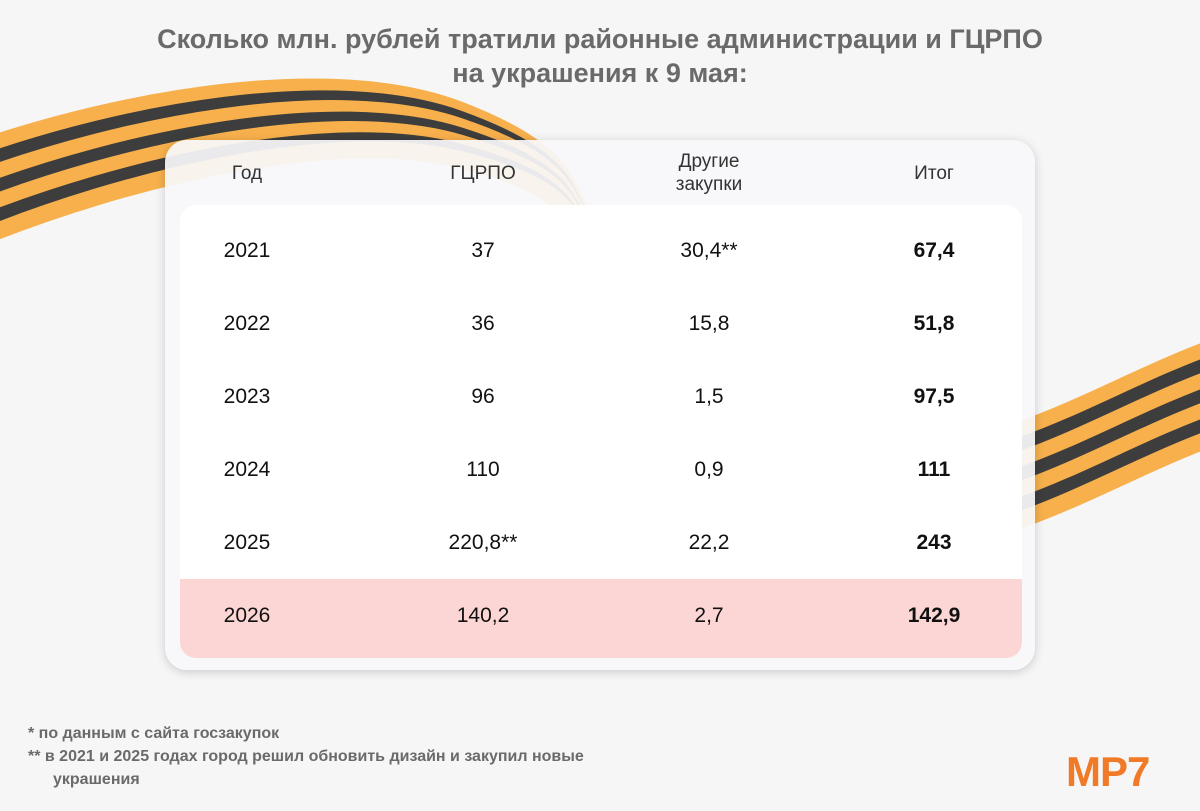 The image size is (1200, 811). What do you see at coordinates (600, 73) in the screenshot?
I see `title-line-2: на украшения к 9 мая:` at bounding box center [600, 73].